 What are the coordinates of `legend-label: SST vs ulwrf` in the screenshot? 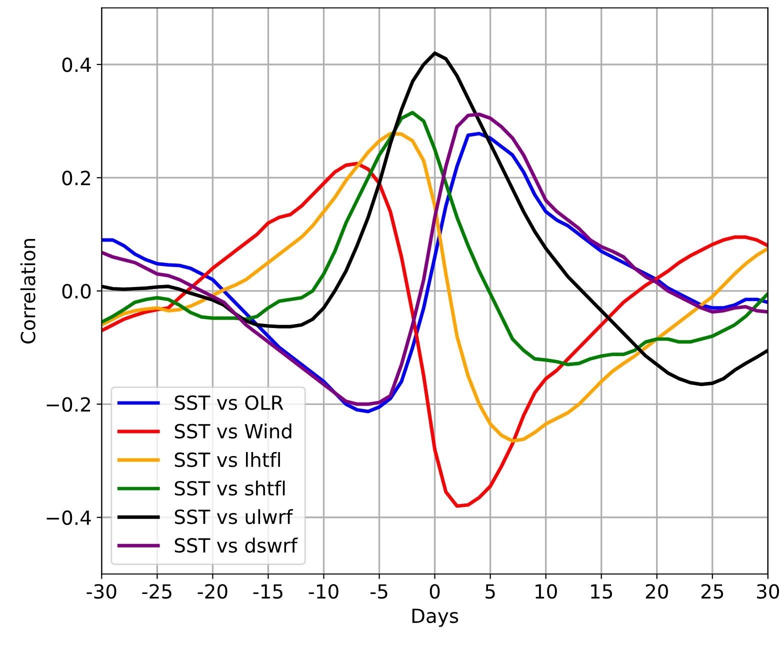 It's located at (234, 516).